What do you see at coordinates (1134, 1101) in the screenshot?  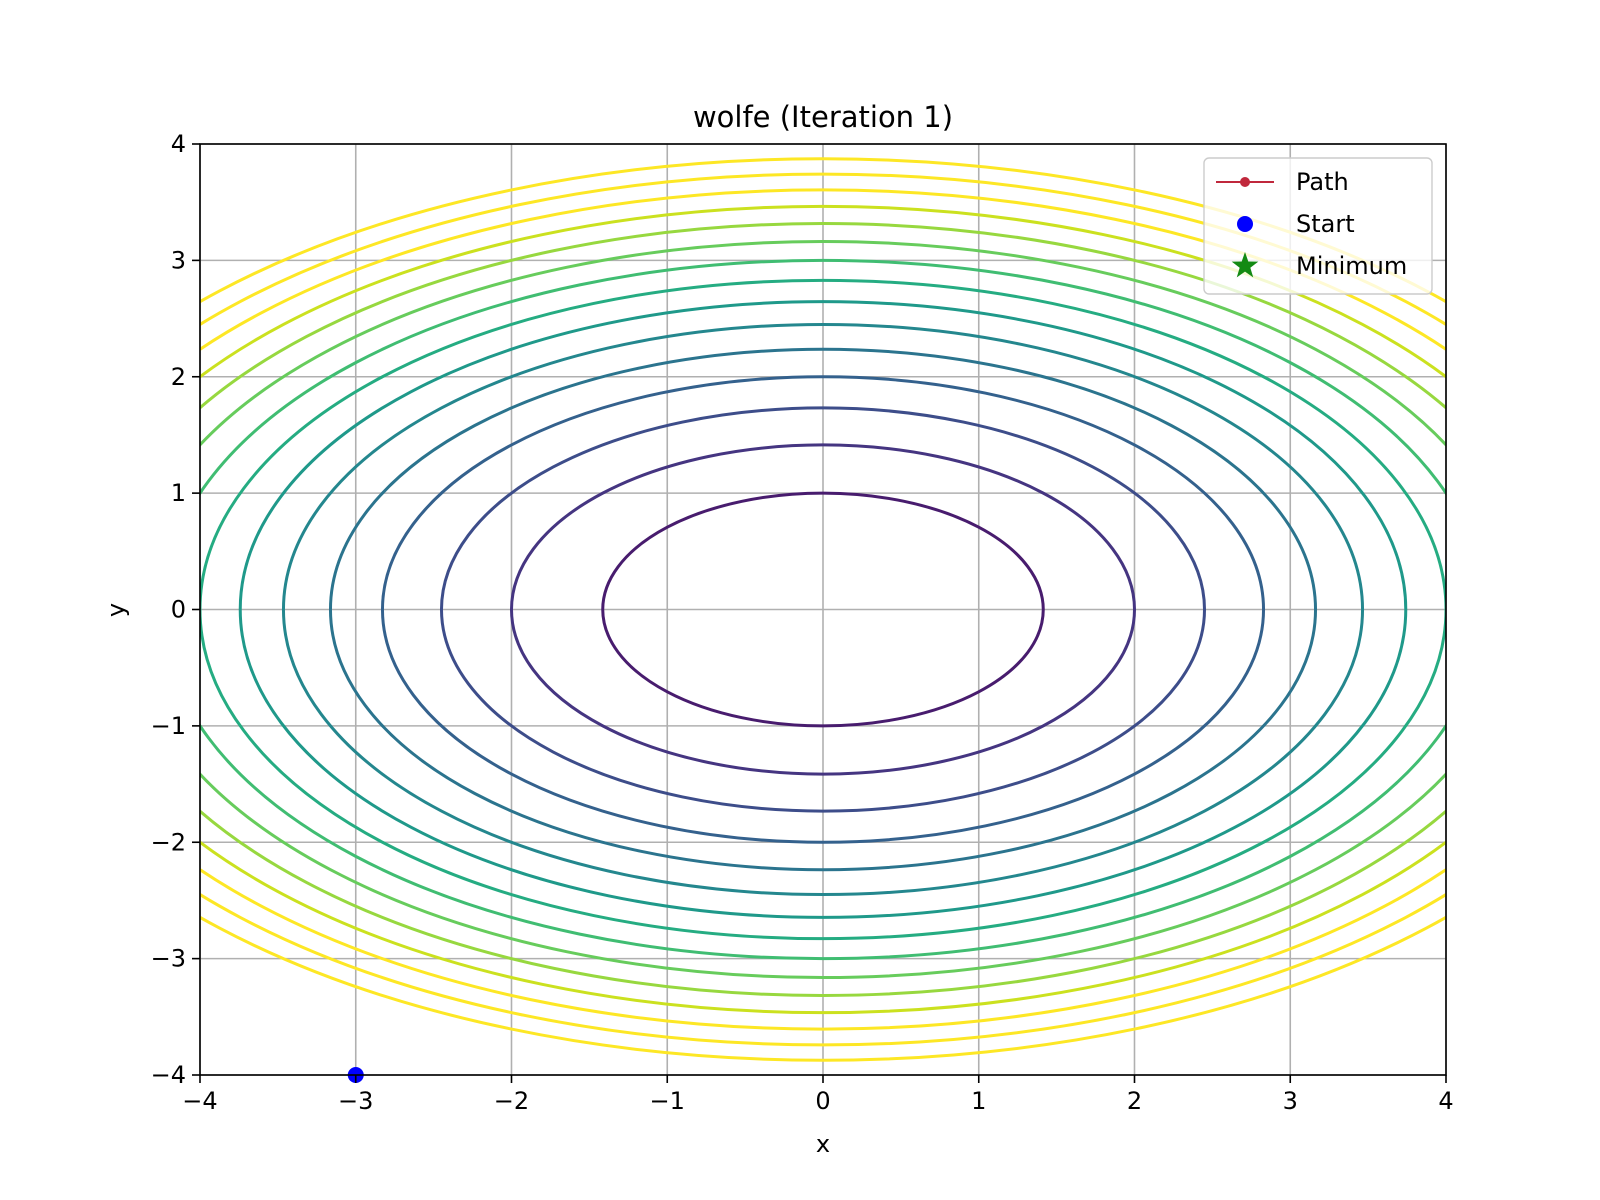 I see `x-tick-label-6: 2` at bounding box center [1134, 1101].